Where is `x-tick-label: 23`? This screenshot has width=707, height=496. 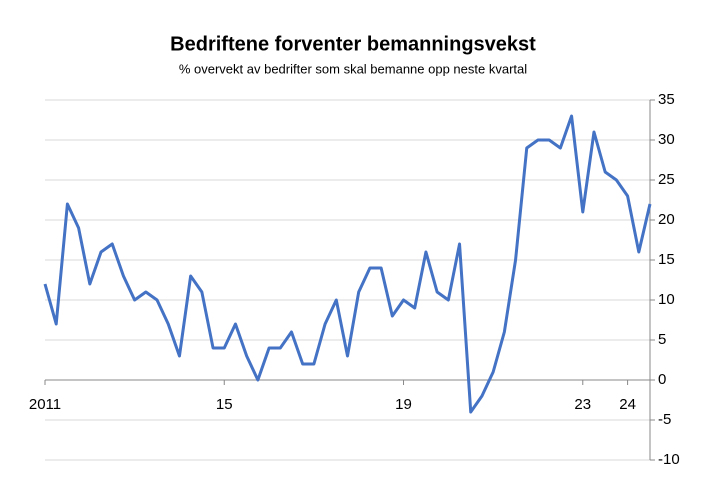 x-tick-label: 23 is located at coordinates (582, 404).